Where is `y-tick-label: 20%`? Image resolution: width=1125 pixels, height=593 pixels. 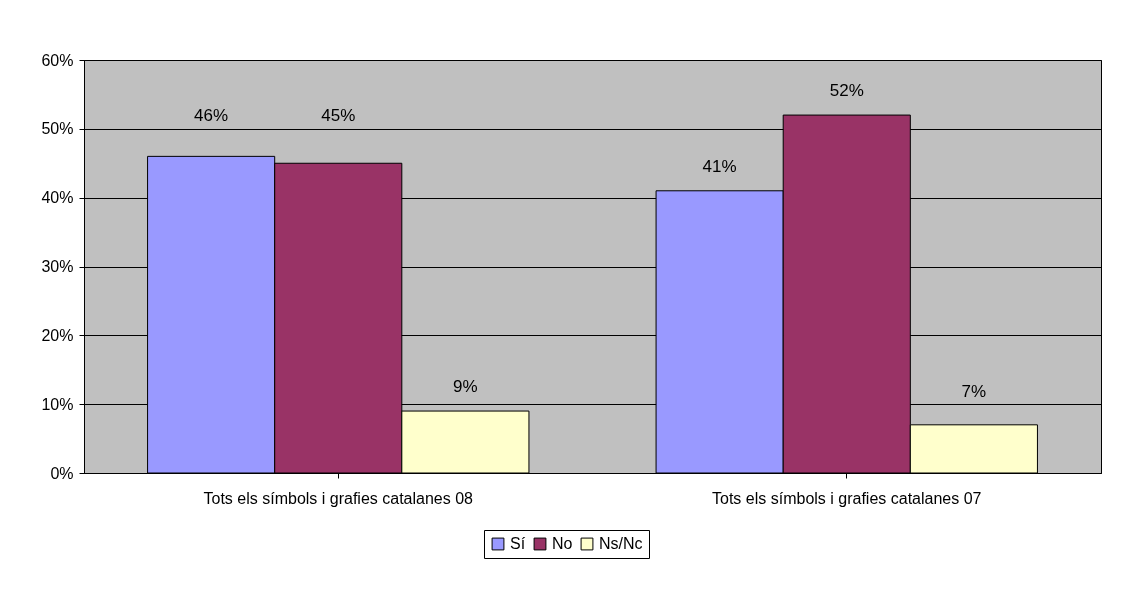
y-tick-label: 20% is located at coordinates (57, 335).